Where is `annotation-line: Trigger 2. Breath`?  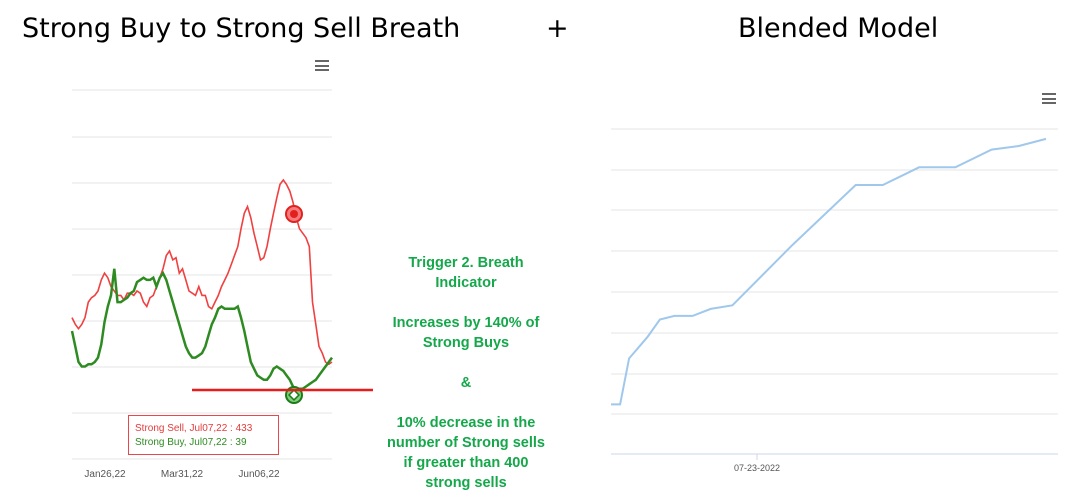 annotation-line: Trigger 2. Breath is located at coordinates (466, 263).